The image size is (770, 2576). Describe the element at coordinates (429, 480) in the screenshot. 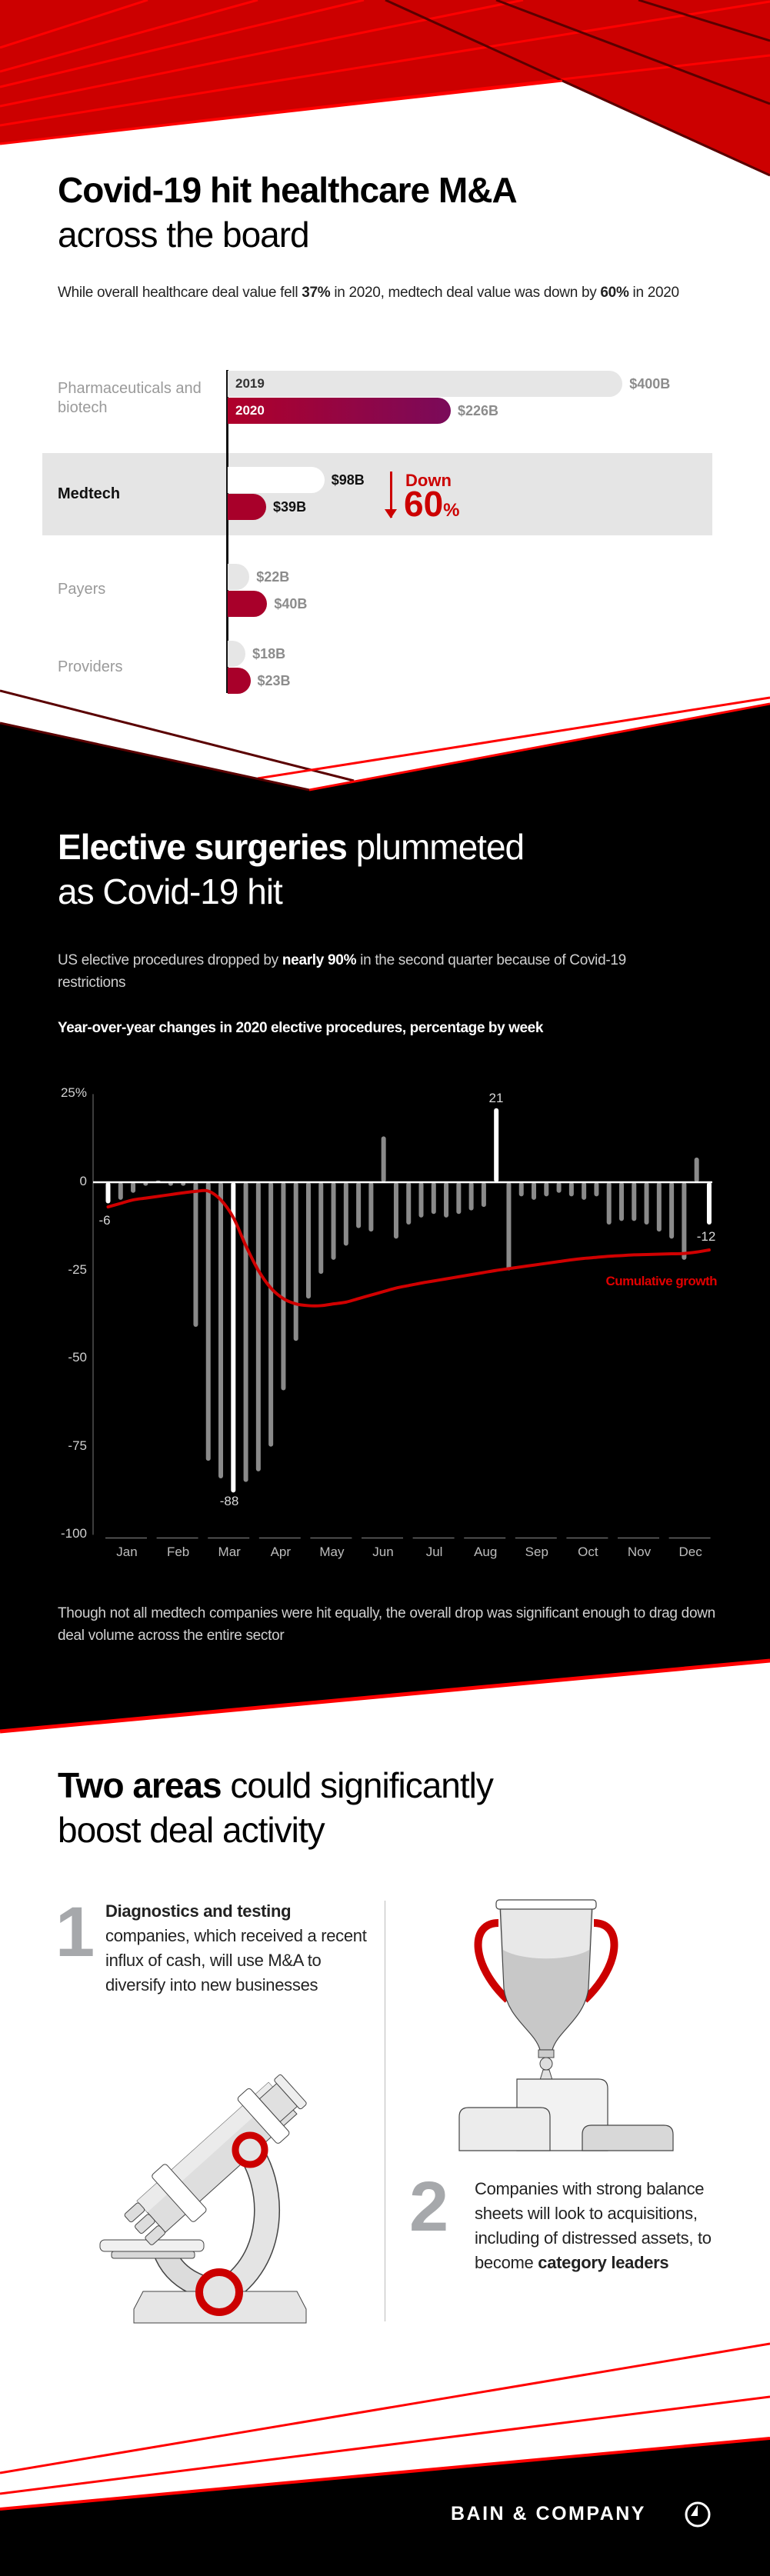

I see `callout-label: Down` at that location.